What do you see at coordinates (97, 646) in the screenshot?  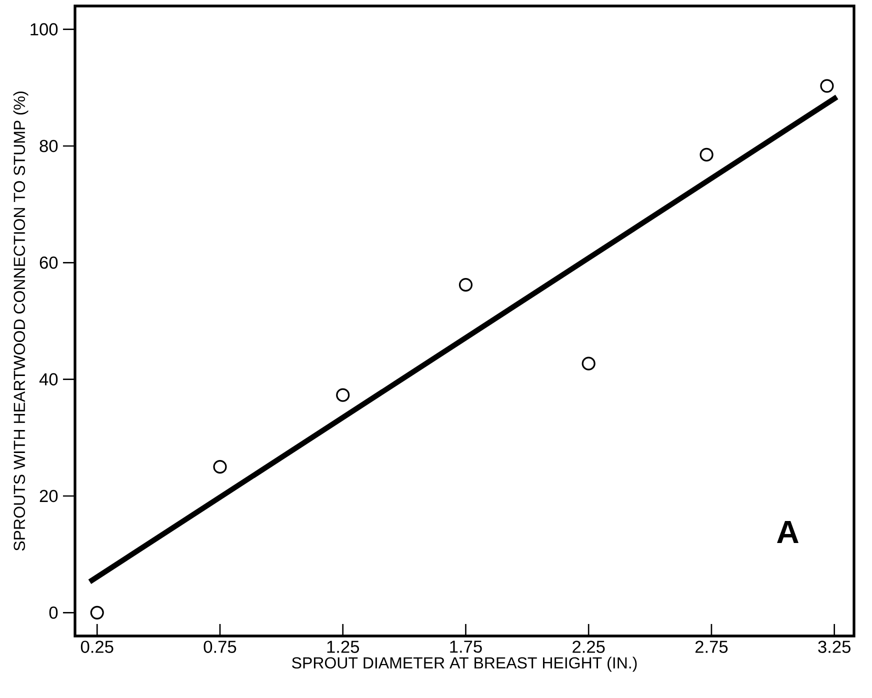 I see `x-tick-label: 0.25` at bounding box center [97, 646].